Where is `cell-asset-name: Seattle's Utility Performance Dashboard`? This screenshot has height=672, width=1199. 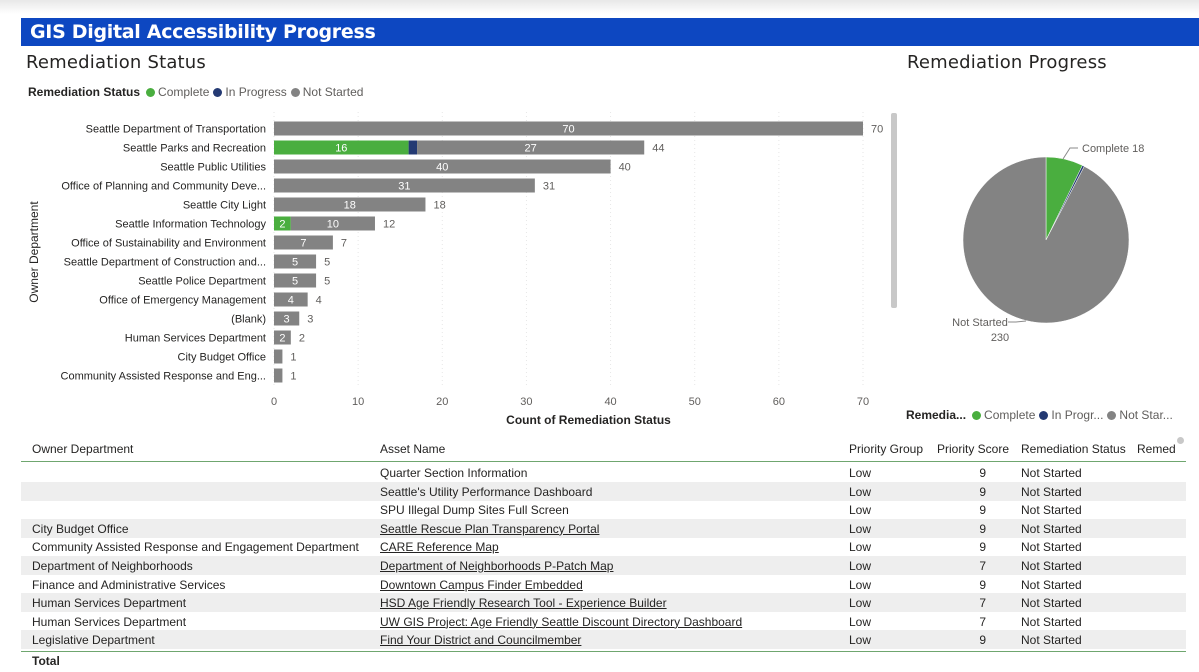
cell-asset-name: Seattle's Utility Performance Dashboard is located at coordinates (486, 491).